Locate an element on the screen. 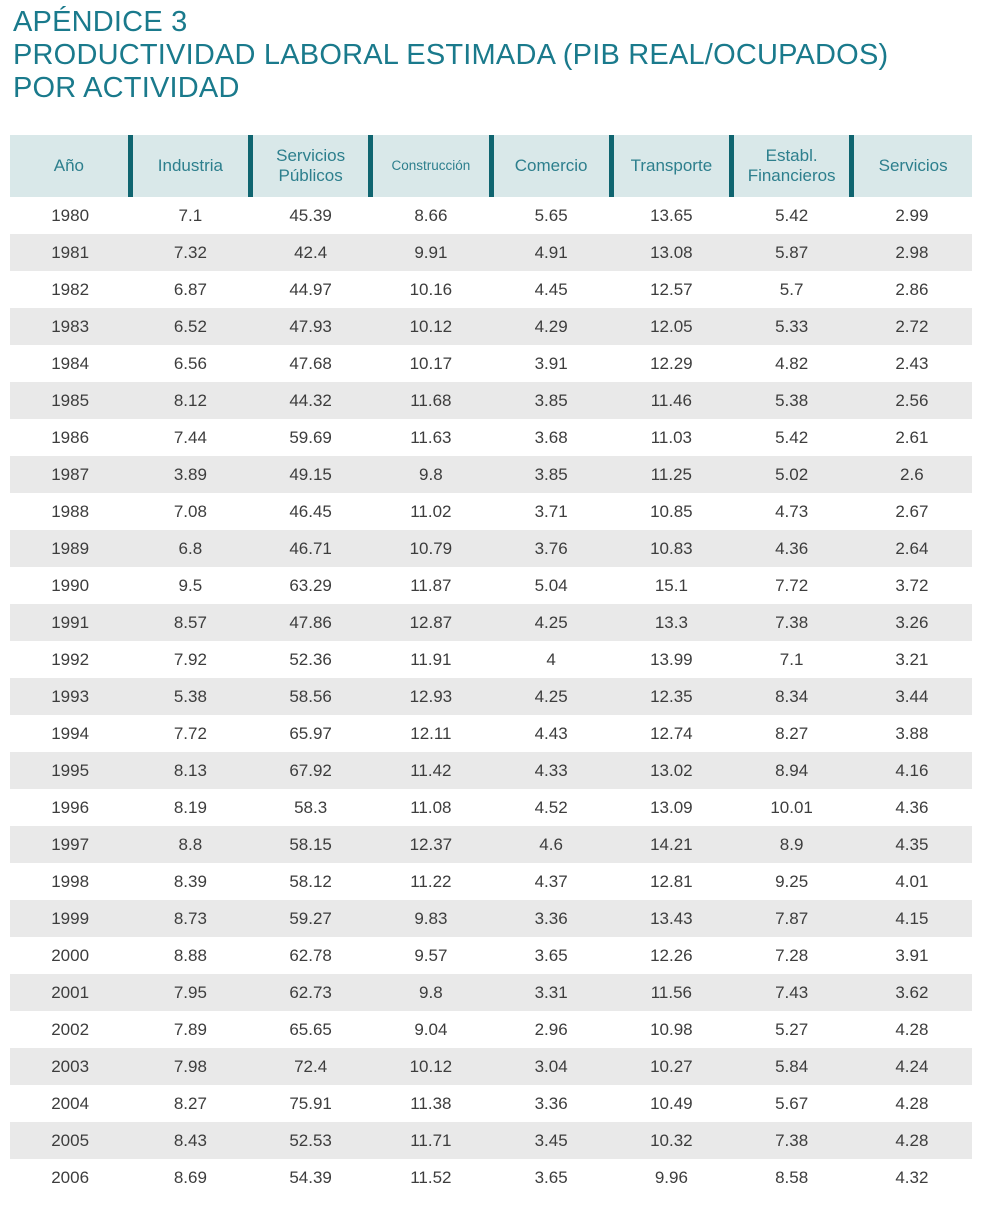 This screenshot has height=1228, width=982. table-row: 1993 5.38 58.56 12.93 4.25 12.35 8.34 3.44 is located at coordinates (491, 696).